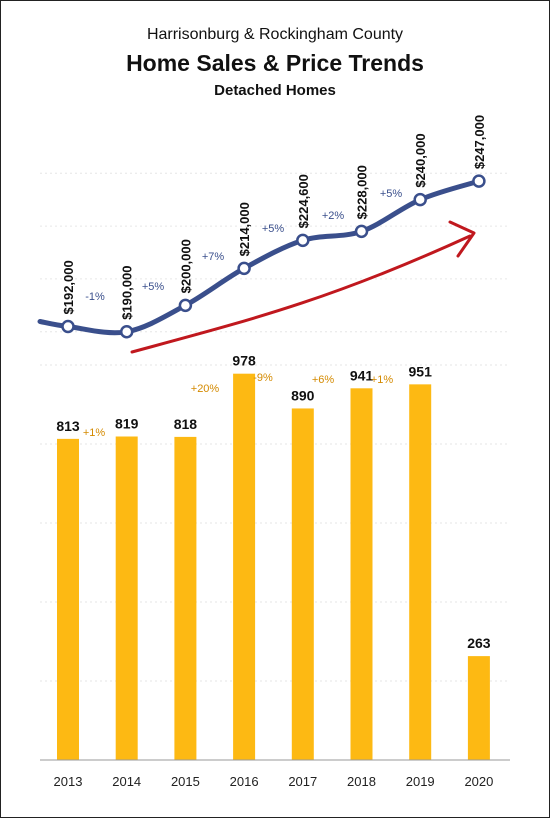  What do you see at coordinates (275, 90) in the screenshot?
I see `chart-subtitle: Detached Homes` at bounding box center [275, 90].